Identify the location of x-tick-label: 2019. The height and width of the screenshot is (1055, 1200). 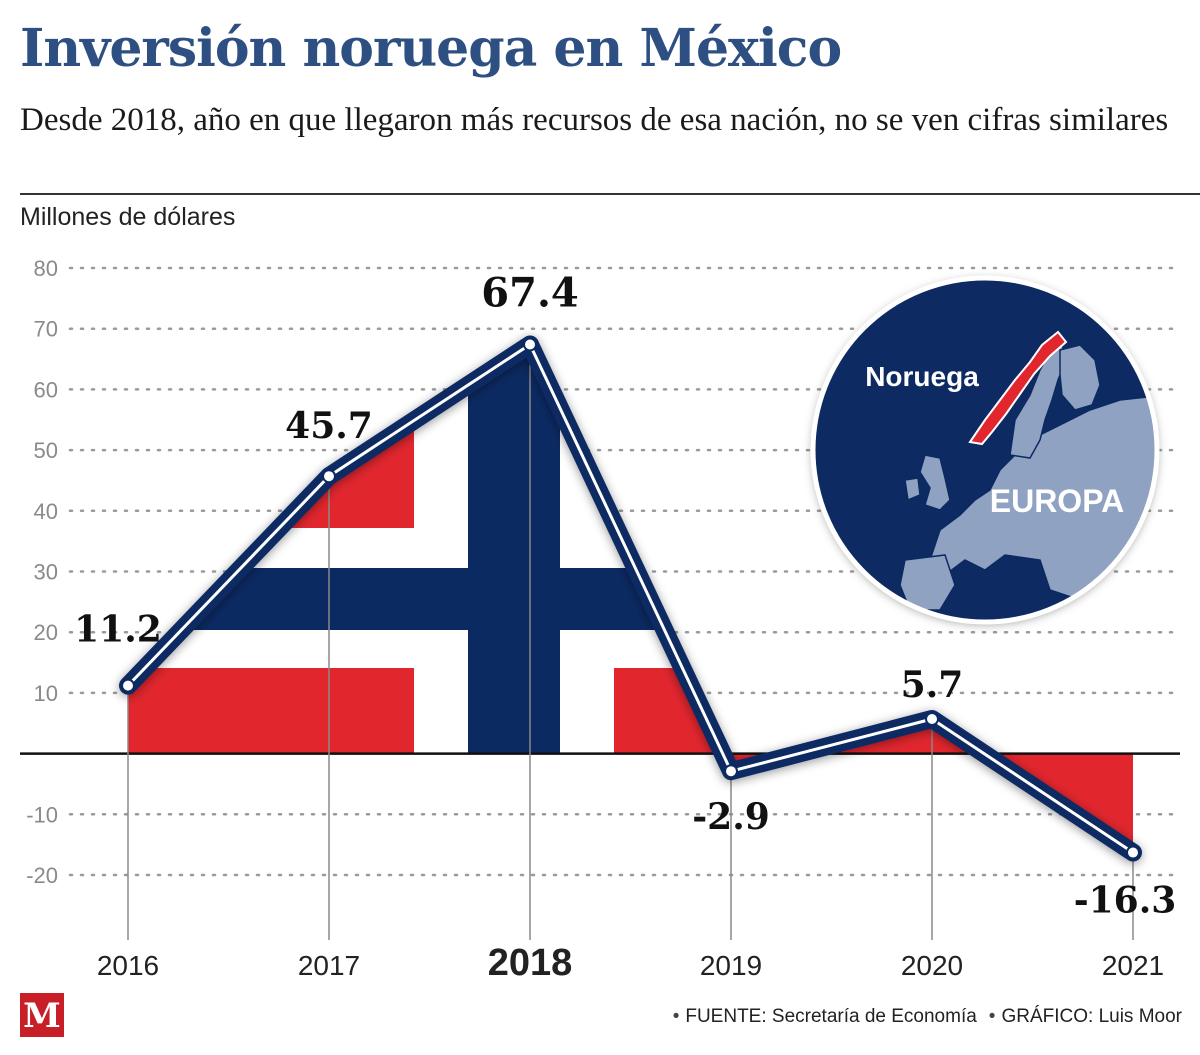
(731, 965).